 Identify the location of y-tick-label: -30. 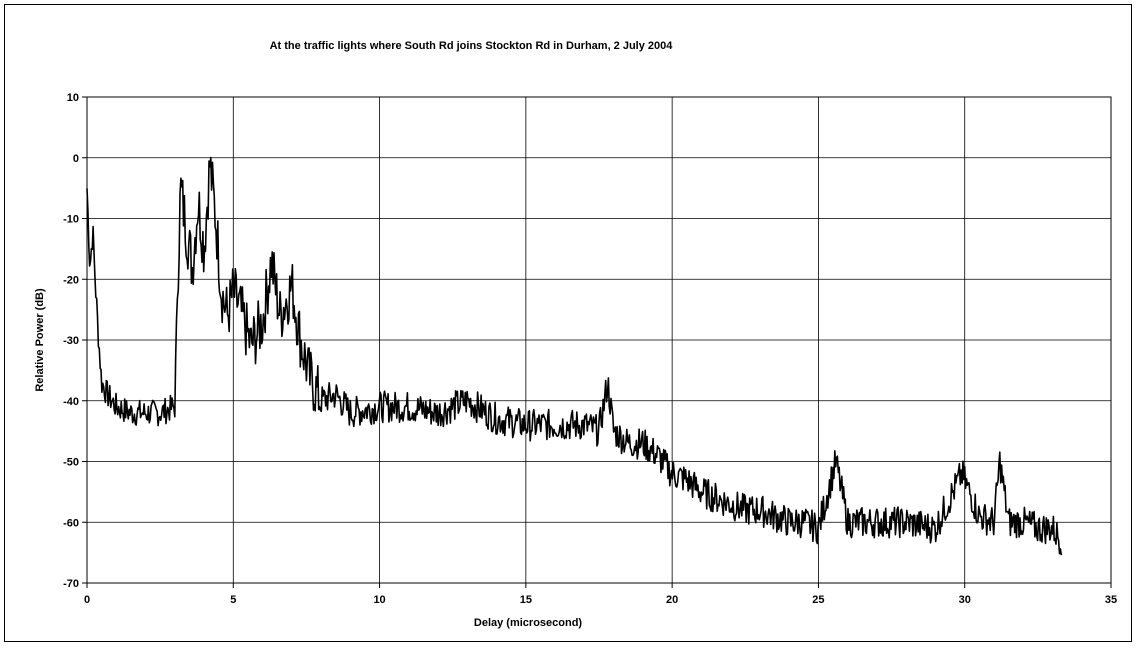
(71, 341).